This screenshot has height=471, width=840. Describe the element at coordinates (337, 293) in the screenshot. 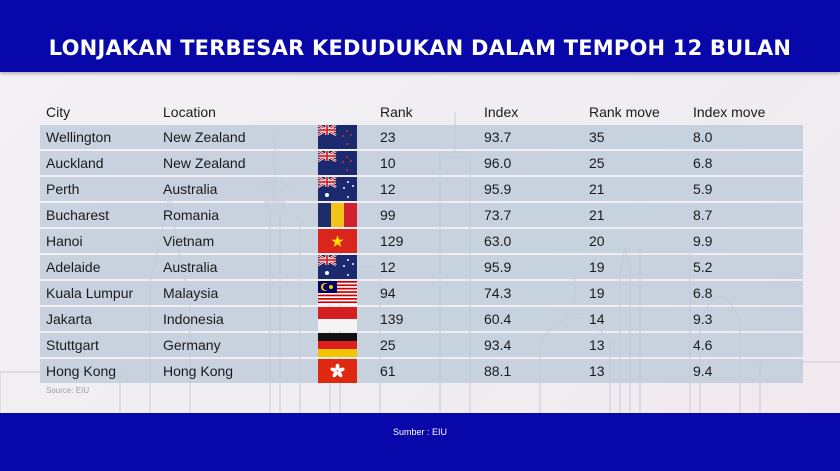

I see `malaysia-flag-icon` at that location.